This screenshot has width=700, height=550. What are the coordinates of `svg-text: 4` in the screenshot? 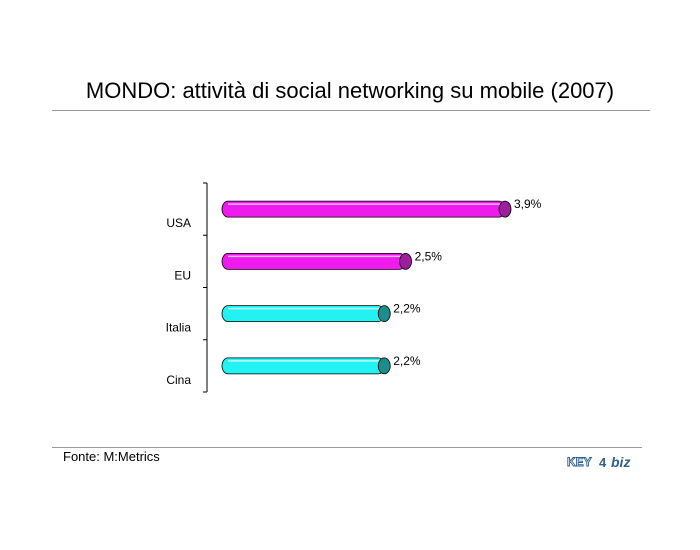 It's located at (603, 462).